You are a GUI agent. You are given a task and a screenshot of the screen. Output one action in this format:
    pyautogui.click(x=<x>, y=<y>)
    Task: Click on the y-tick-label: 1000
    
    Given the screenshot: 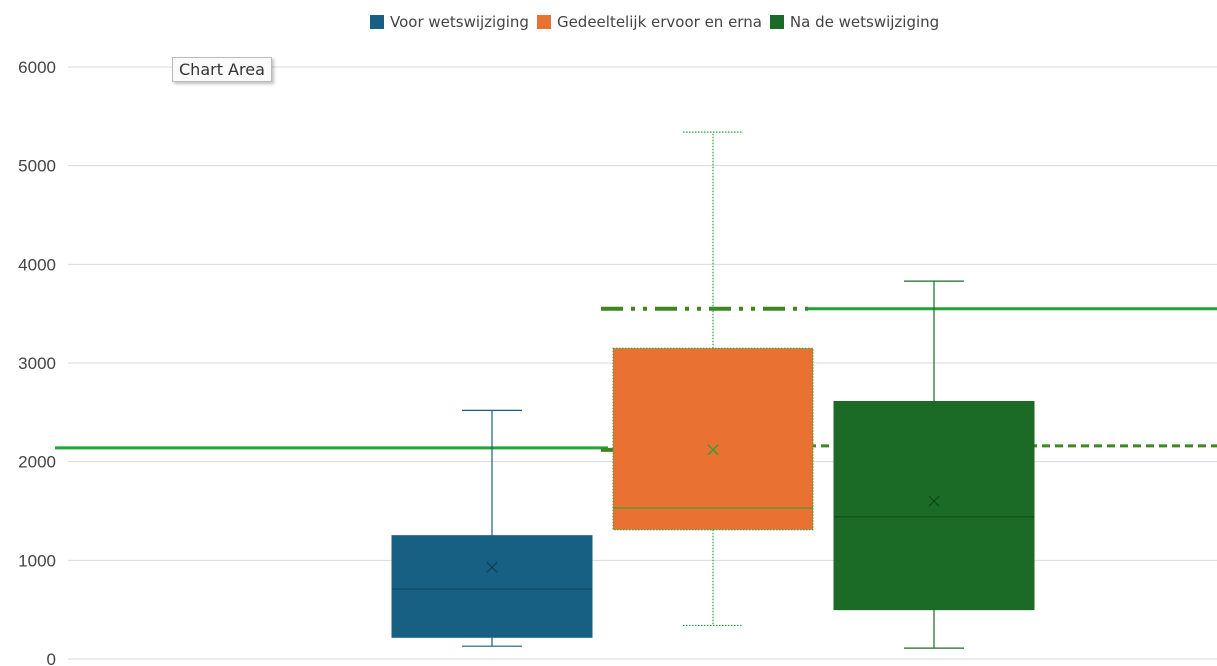 What is the action you would take?
    pyautogui.click(x=37, y=560)
    